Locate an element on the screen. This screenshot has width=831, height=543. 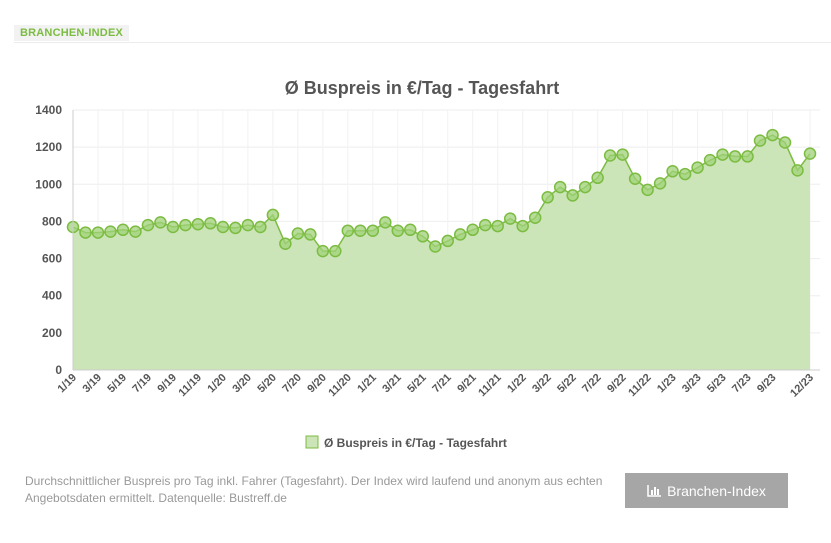
x-tick-label: 12/23 is located at coordinates (802, 386).